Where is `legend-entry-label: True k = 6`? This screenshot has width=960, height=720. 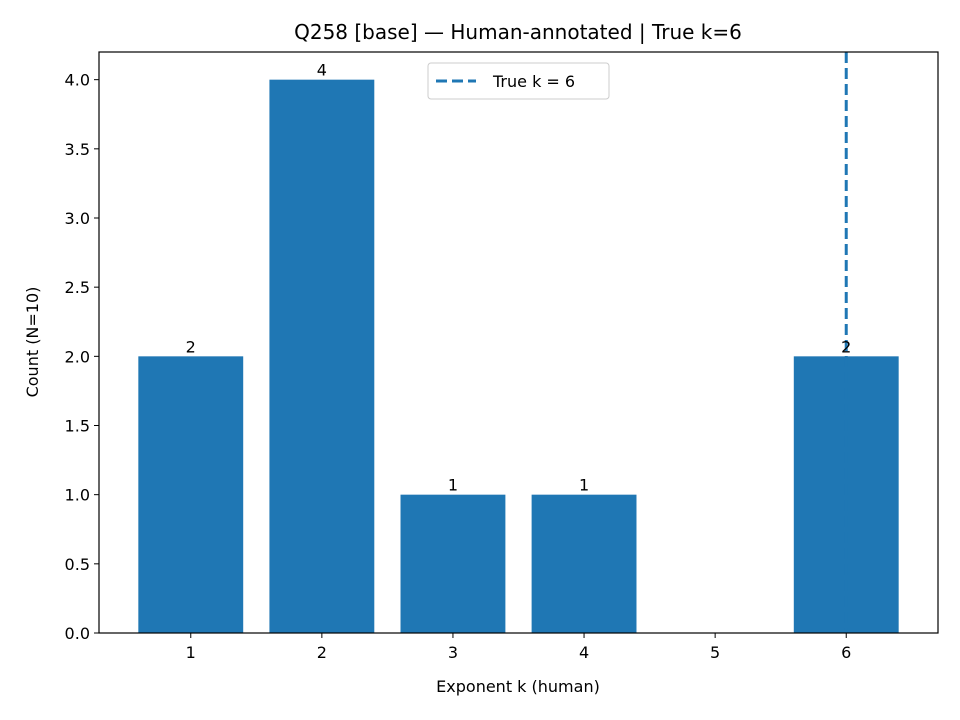 legend-entry-label: True k = 6 is located at coordinates (533, 81).